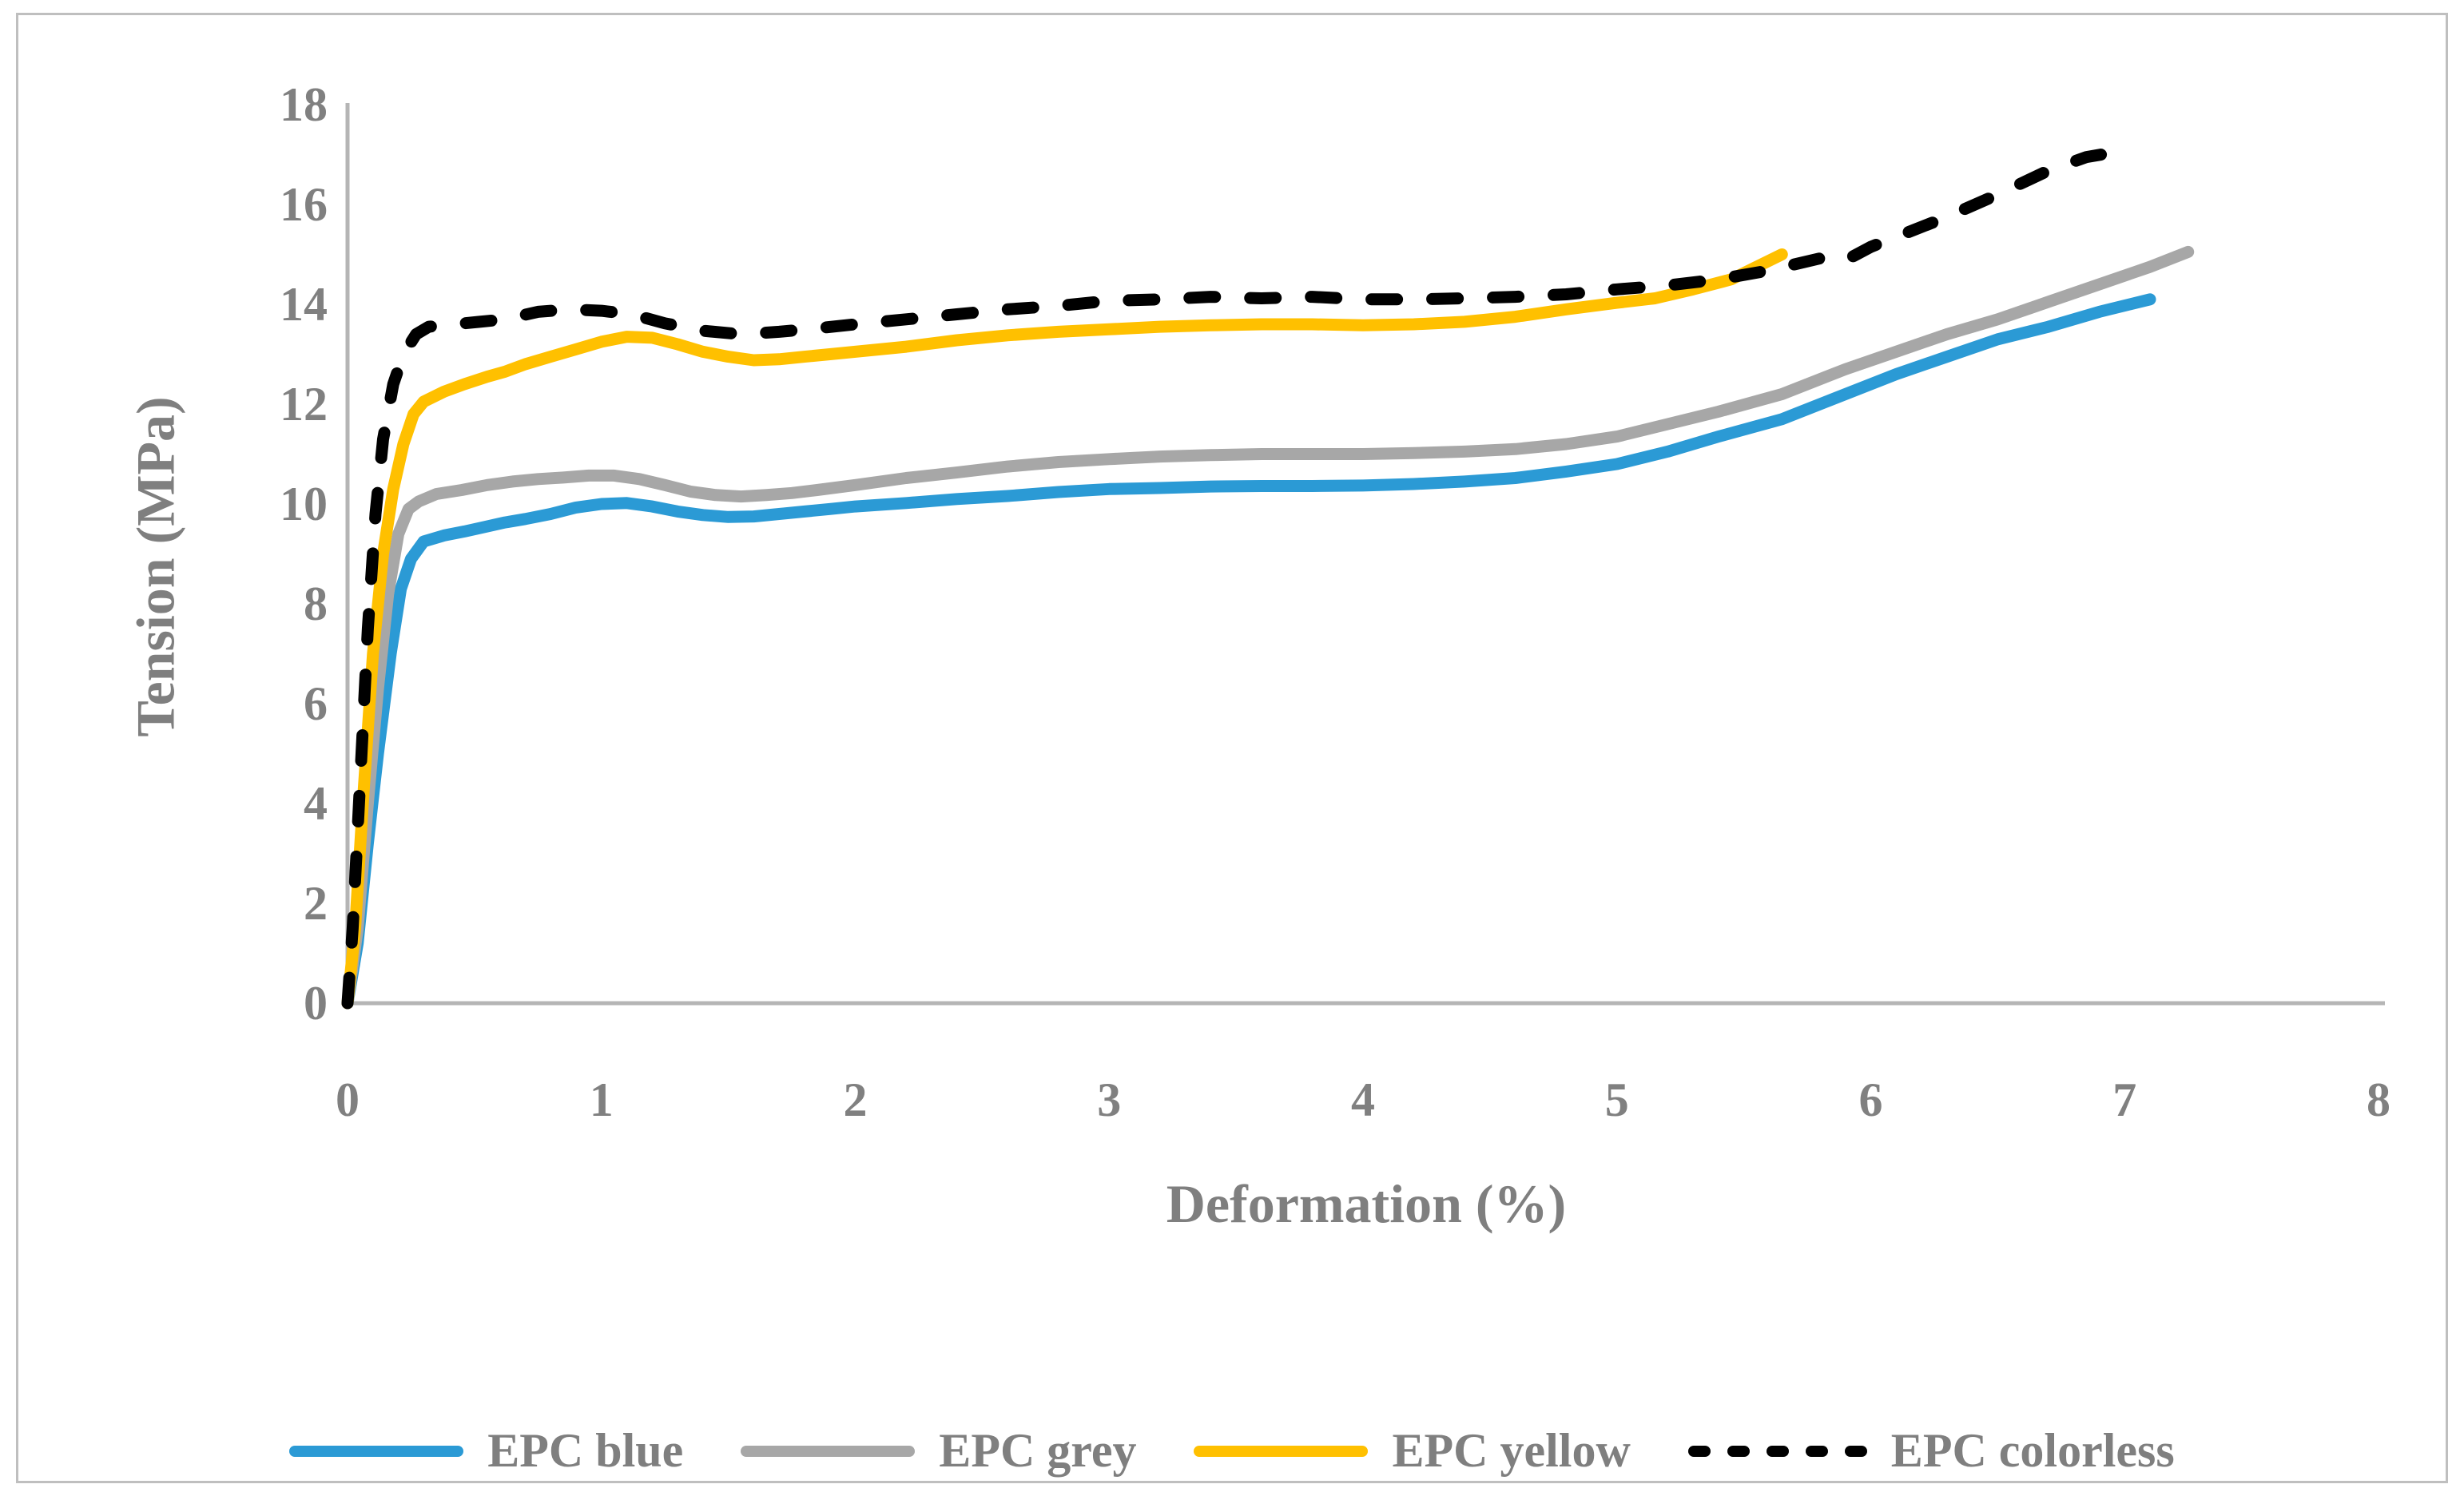 The height and width of the screenshot is (1496, 2464). What do you see at coordinates (1617, 1099) in the screenshot?
I see `x-tick-label-5: 5` at bounding box center [1617, 1099].